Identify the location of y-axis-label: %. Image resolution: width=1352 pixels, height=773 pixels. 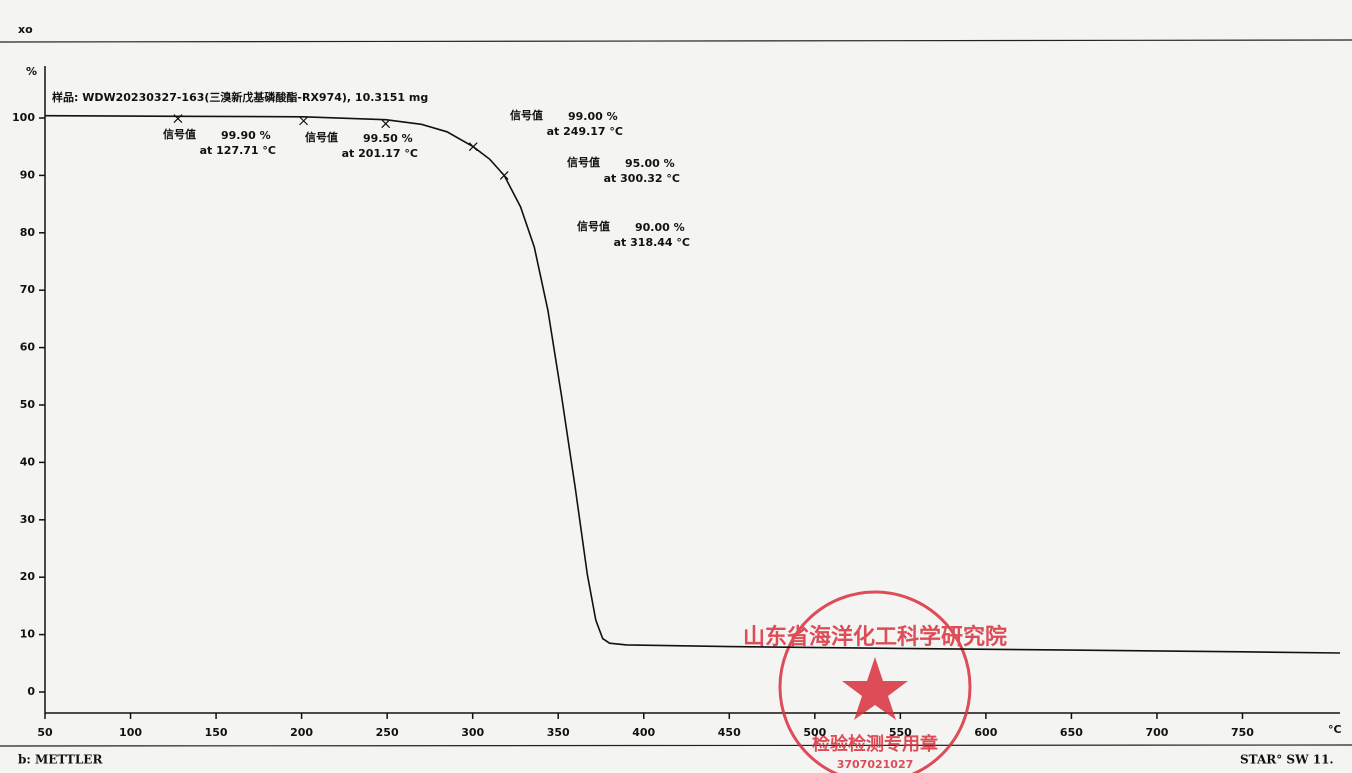
(31, 71).